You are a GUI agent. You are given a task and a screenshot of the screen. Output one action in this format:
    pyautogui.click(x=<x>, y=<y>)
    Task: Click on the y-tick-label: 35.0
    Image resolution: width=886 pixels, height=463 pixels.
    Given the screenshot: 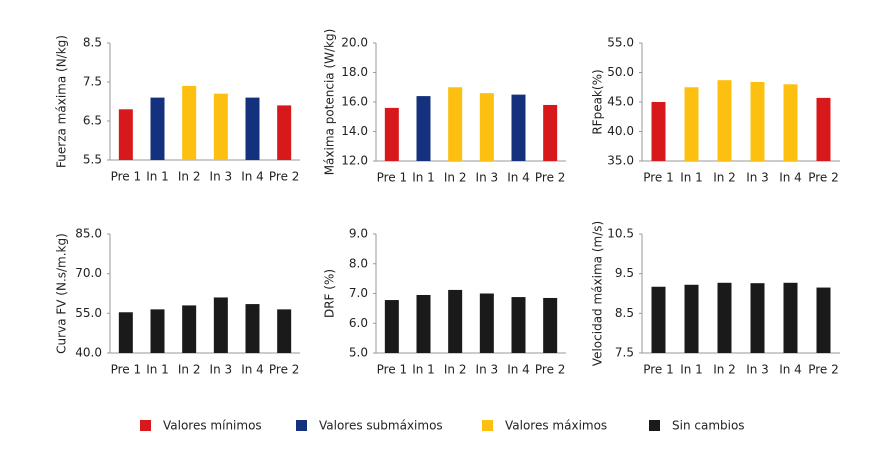 What is the action you would take?
    pyautogui.click(x=620, y=161)
    